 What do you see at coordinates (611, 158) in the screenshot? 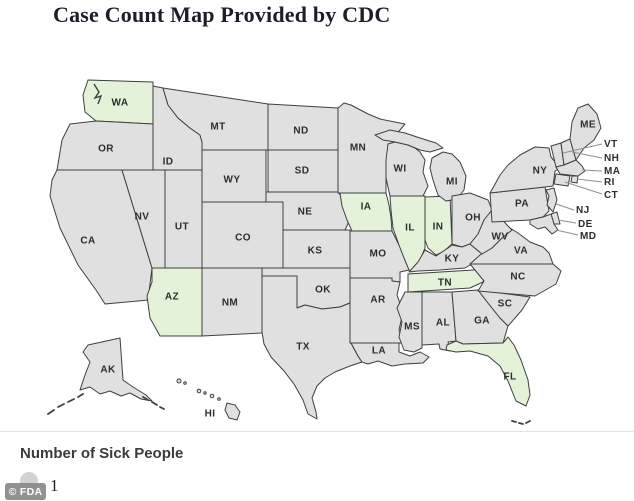
I see `callout-label-nh: NH` at bounding box center [611, 158].